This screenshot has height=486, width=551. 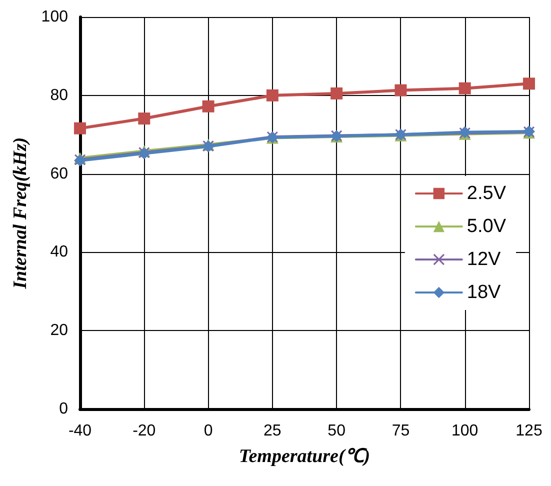 What do you see at coordinates (273, 431) in the screenshot?
I see `x-tick-label: 25` at bounding box center [273, 431].